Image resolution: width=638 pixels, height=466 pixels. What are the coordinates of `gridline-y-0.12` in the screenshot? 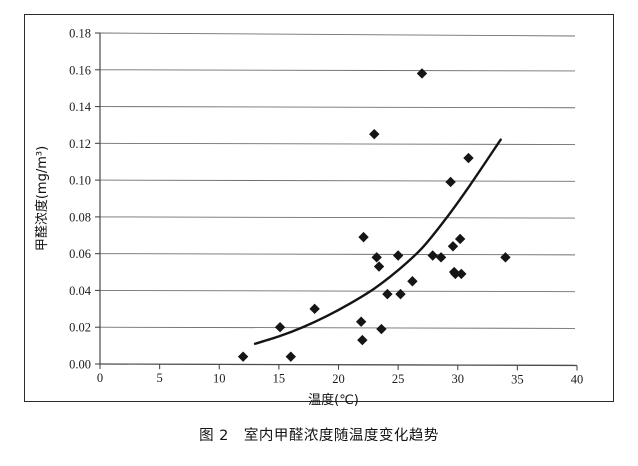 It's located at (337, 143).